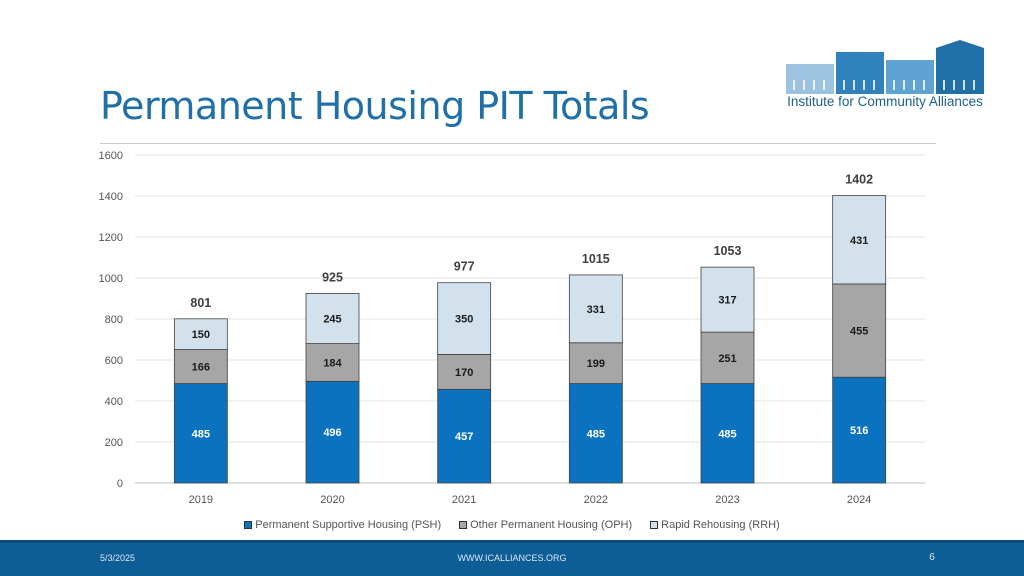  Describe the element at coordinates (720, 525) in the screenshot. I see `legend-label: Rapid Rehousing (RRH)` at that location.